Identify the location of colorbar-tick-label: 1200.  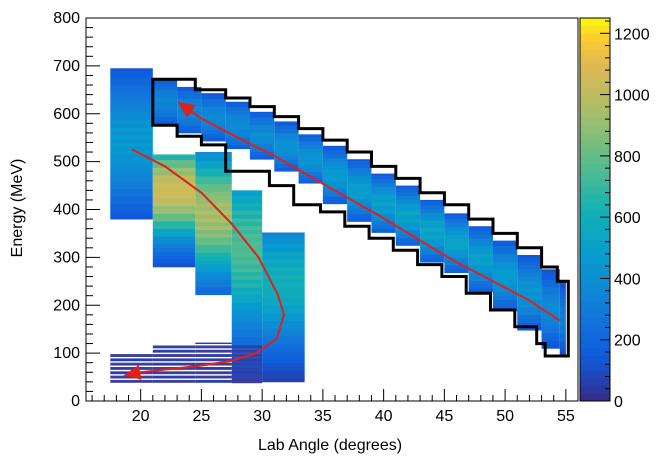
(632, 34).